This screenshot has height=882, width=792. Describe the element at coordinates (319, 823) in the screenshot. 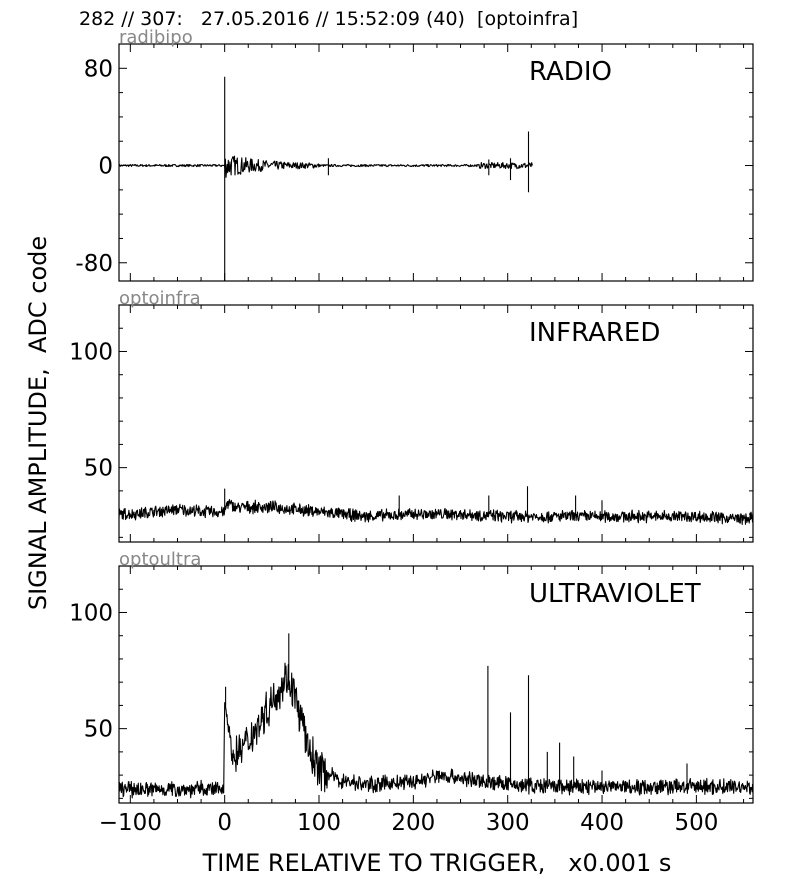

I see `x-tick-label: 100` at that location.